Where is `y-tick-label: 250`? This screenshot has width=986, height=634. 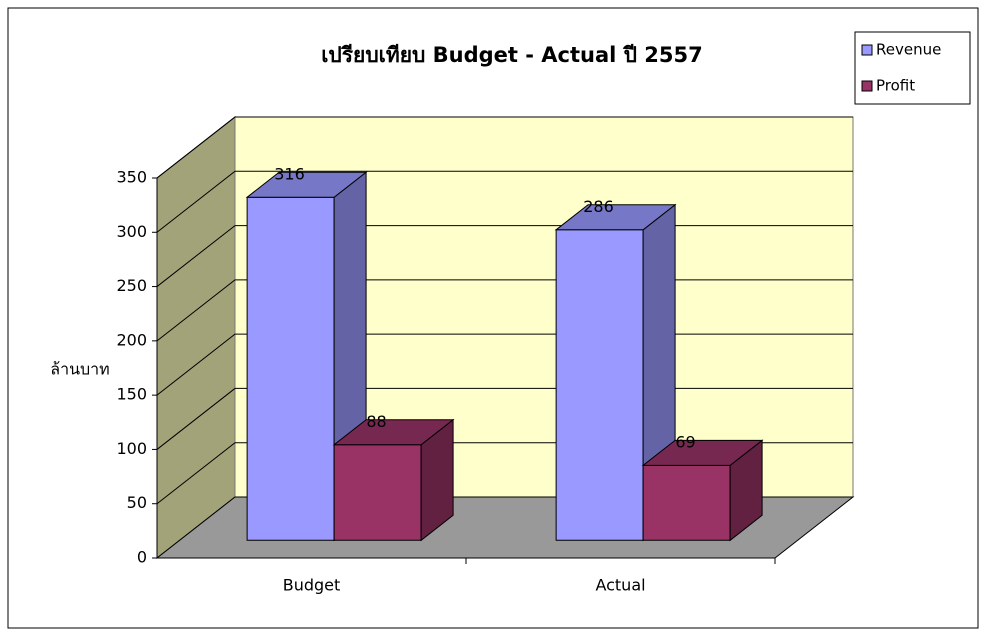 y-tick-label: 250 is located at coordinates (131, 285).